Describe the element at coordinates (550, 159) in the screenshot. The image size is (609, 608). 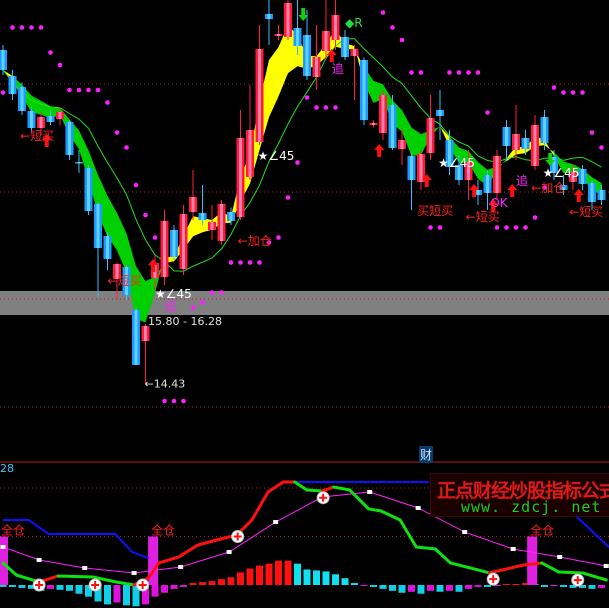
I see `sell-arrow-icon` at that location.